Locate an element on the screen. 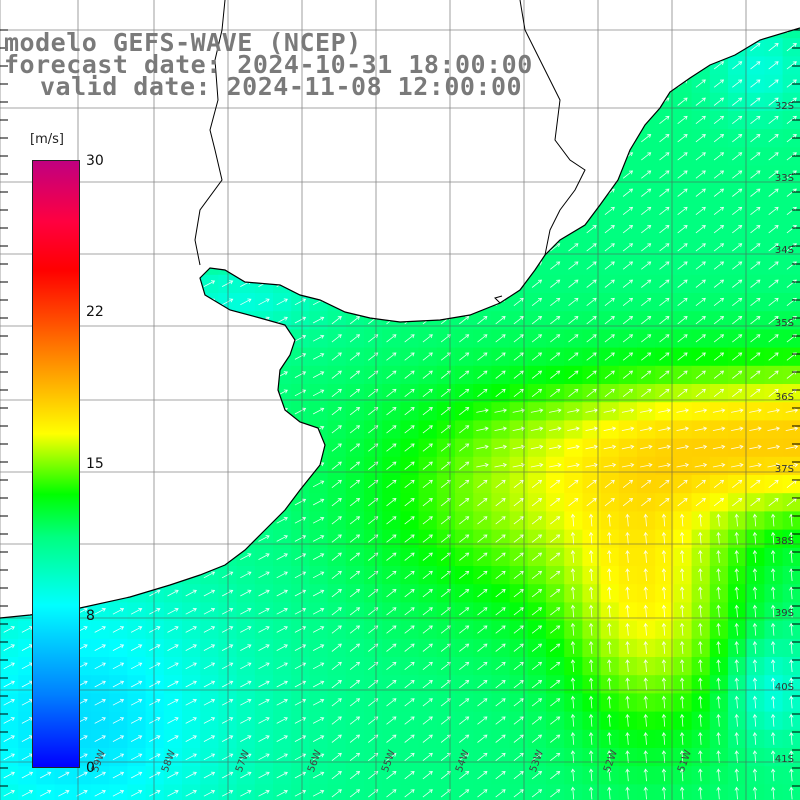 The width and height of the screenshot is (800, 800). forecast-date: forecast date: 2024-10-31 18:00:00 is located at coordinates (268, 64).